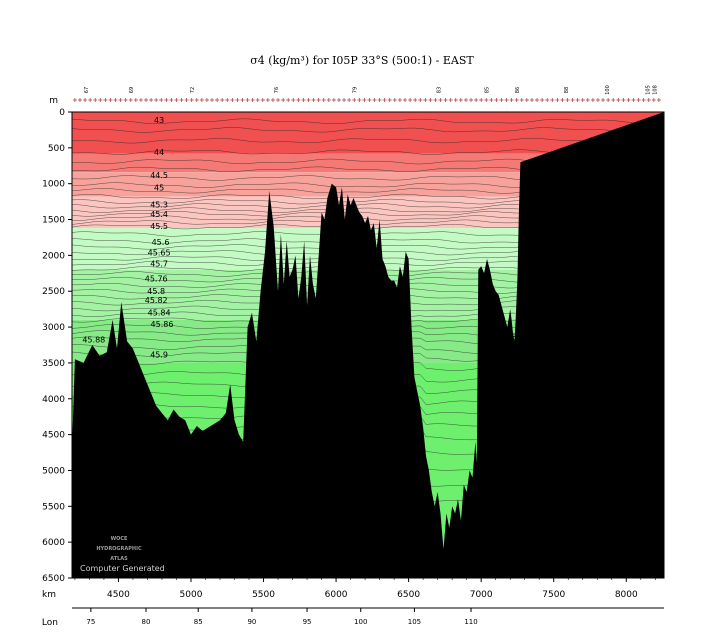 Image resolution: width=710 pixels, height=640 pixels. Describe the element at coordinates (53, 471) in the screenshot. I see `y-tick-label: 5000` at that location.